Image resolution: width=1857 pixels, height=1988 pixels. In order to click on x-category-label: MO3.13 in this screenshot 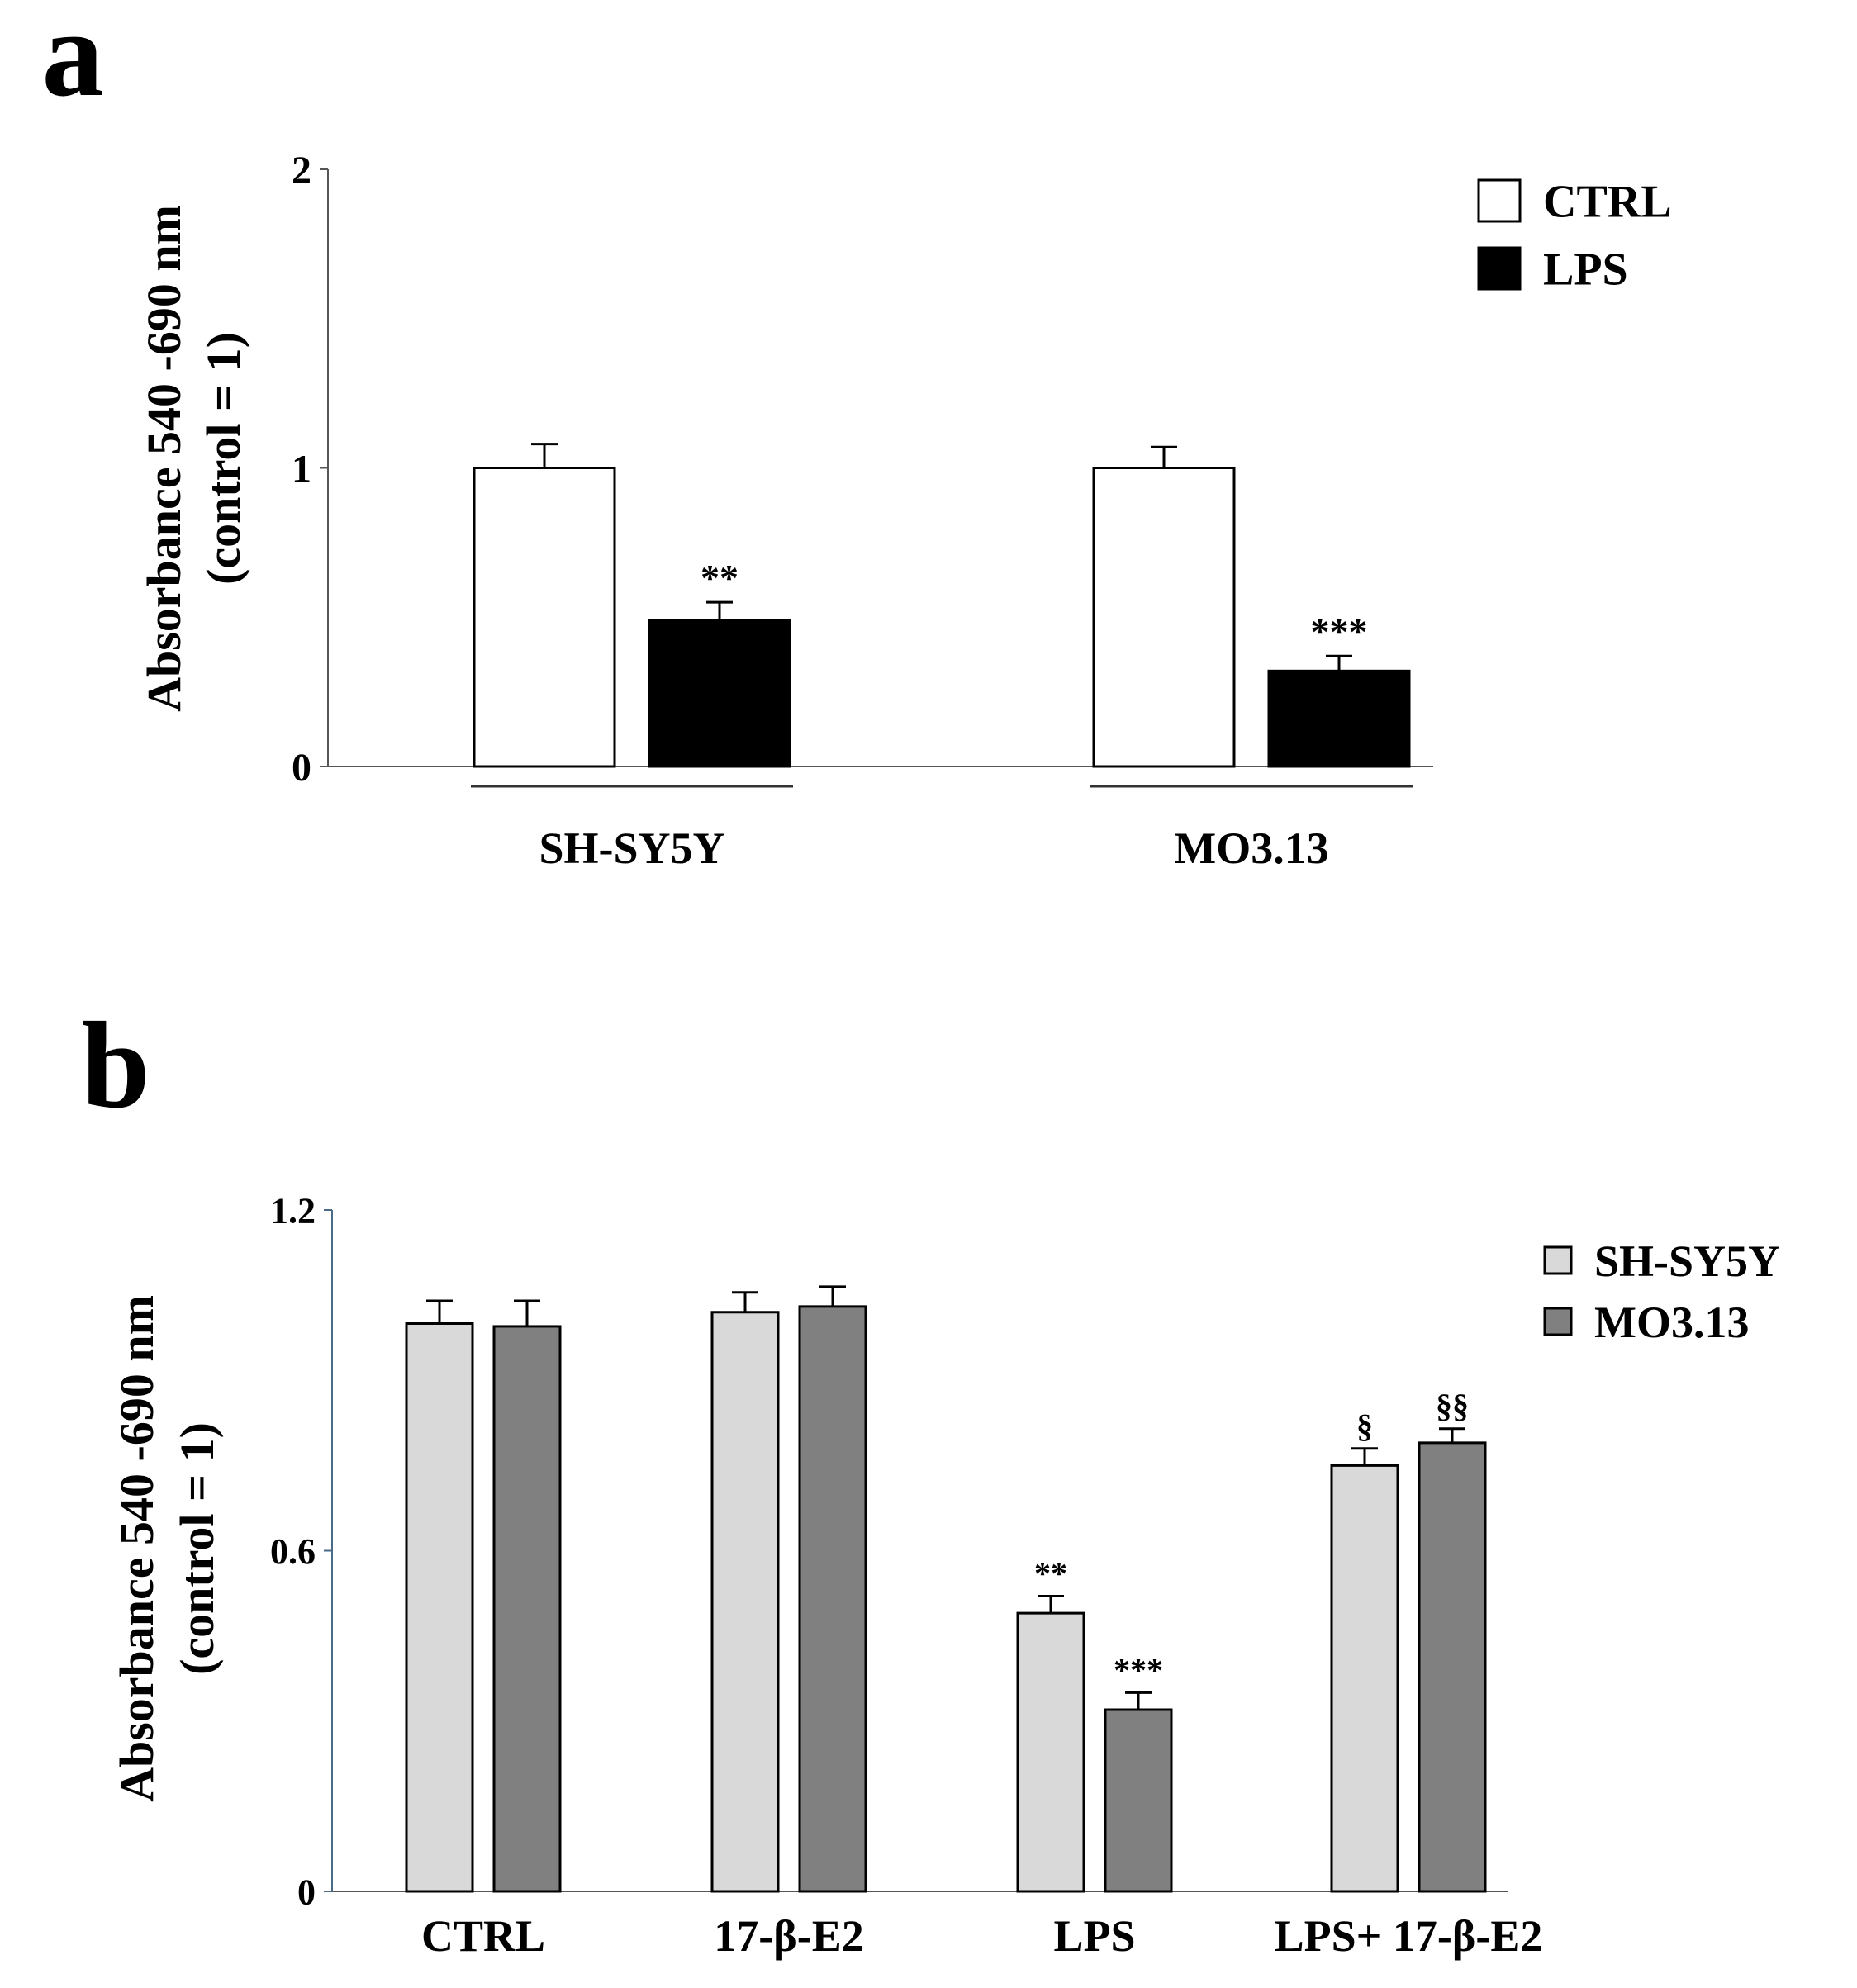, I will do `click(1251, 848)`.